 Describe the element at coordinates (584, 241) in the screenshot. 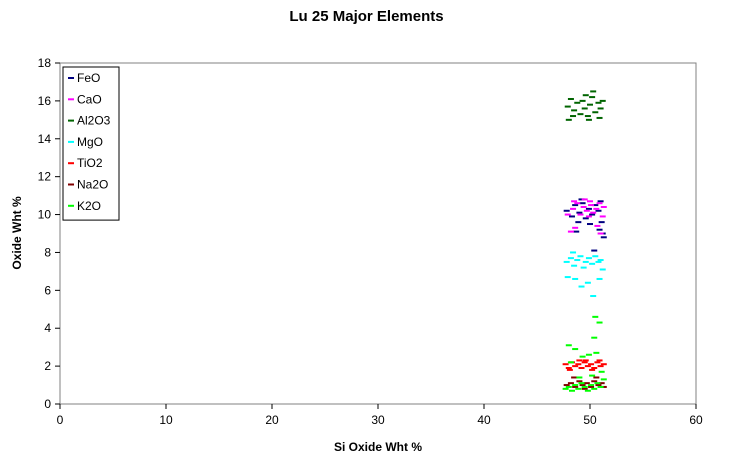

I see `data-points` at that location.